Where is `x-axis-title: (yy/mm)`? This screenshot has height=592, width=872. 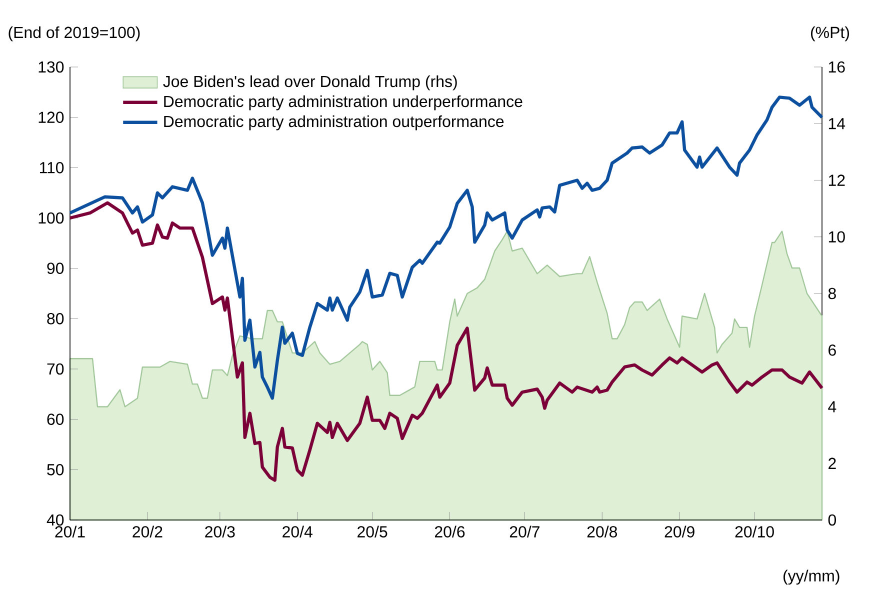 x-axis-title: (yy/mm) is located at coordinates (812, 577).